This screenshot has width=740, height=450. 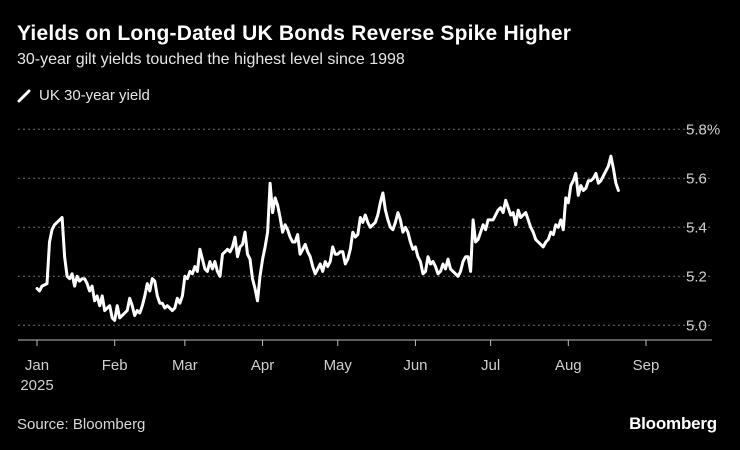 I want to click on legend-label: UK 30-year yield, so click(x=94, y=95).